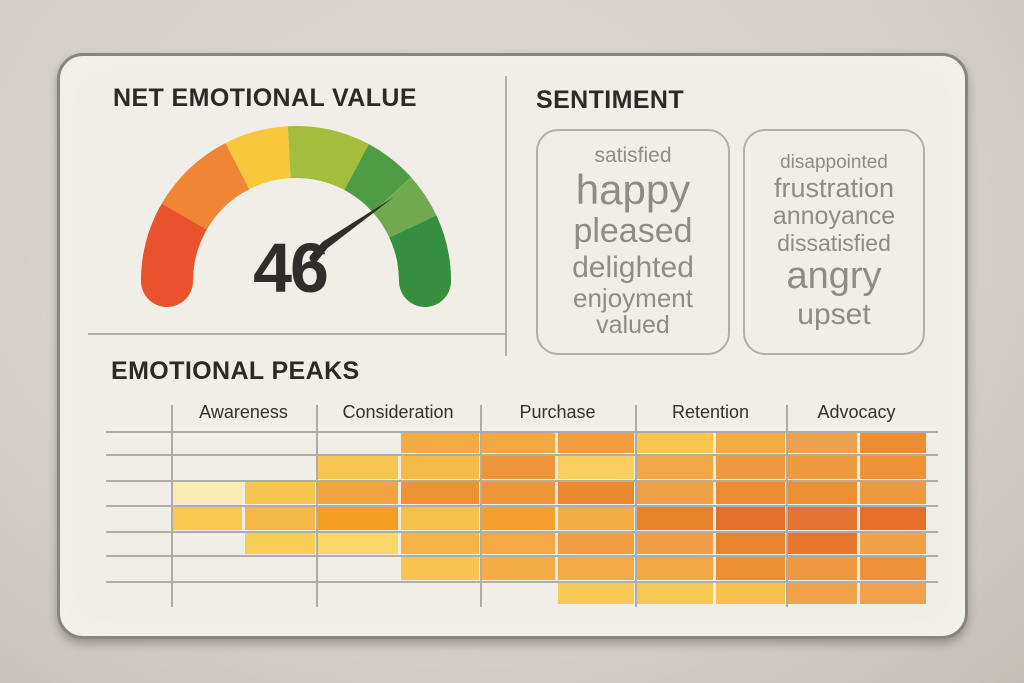 This screenshot has height=683, width=1024. I want to click on heatmap-panel-title: EMOTIONAL PEAKS, so click(235, 371).